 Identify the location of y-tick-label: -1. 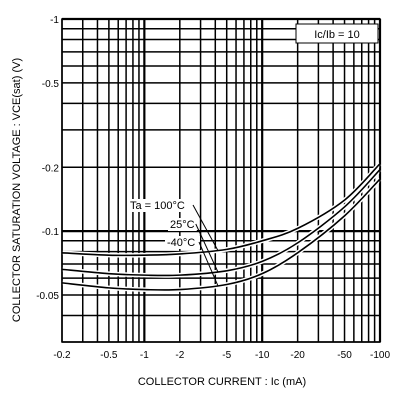
(54, 20).